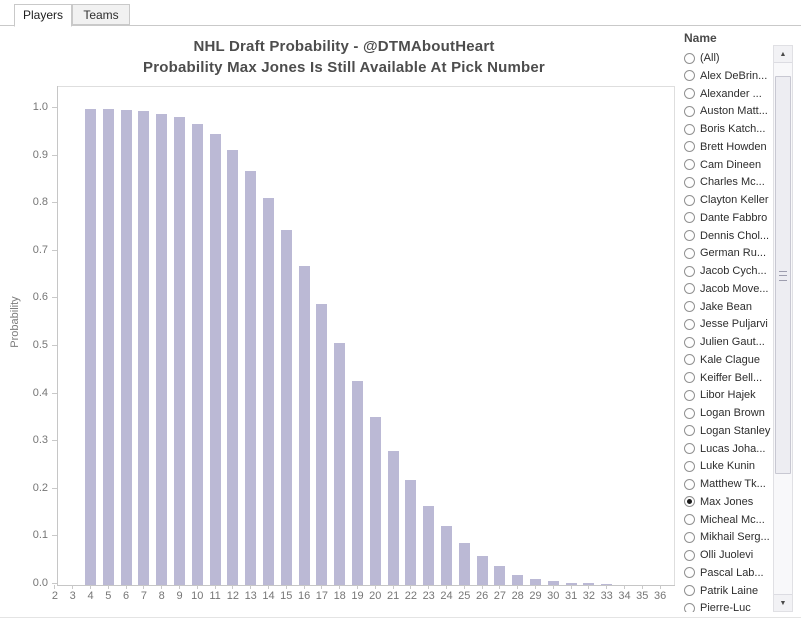 The width and height of the screenshot is (801, 624). Describe the element at coordinates (727, 324) in the screenshot. I see `player-radio-option: Jesse Puljarvi` at that location.